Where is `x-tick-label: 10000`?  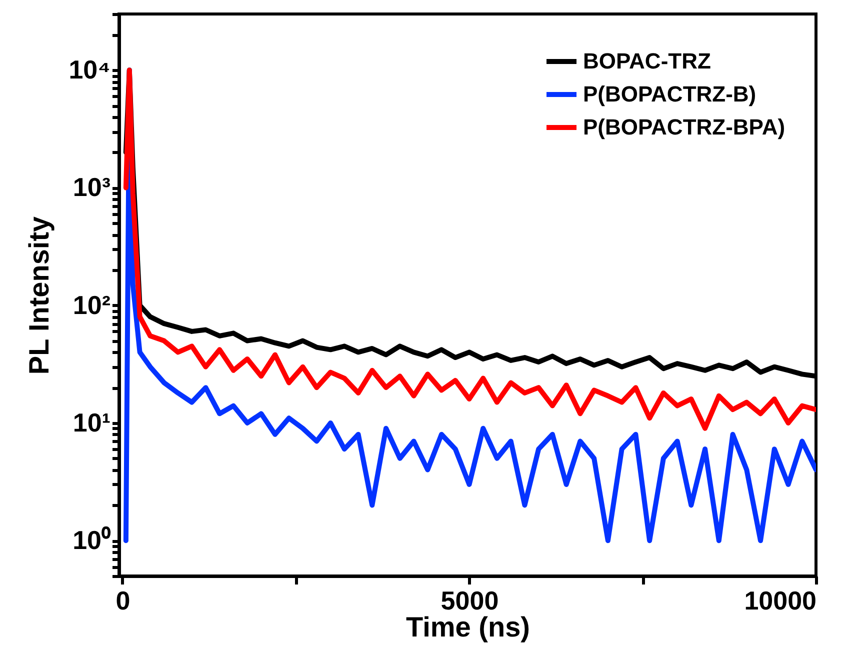
x-tick-label: 10000 is located at coordinates (780, 601).